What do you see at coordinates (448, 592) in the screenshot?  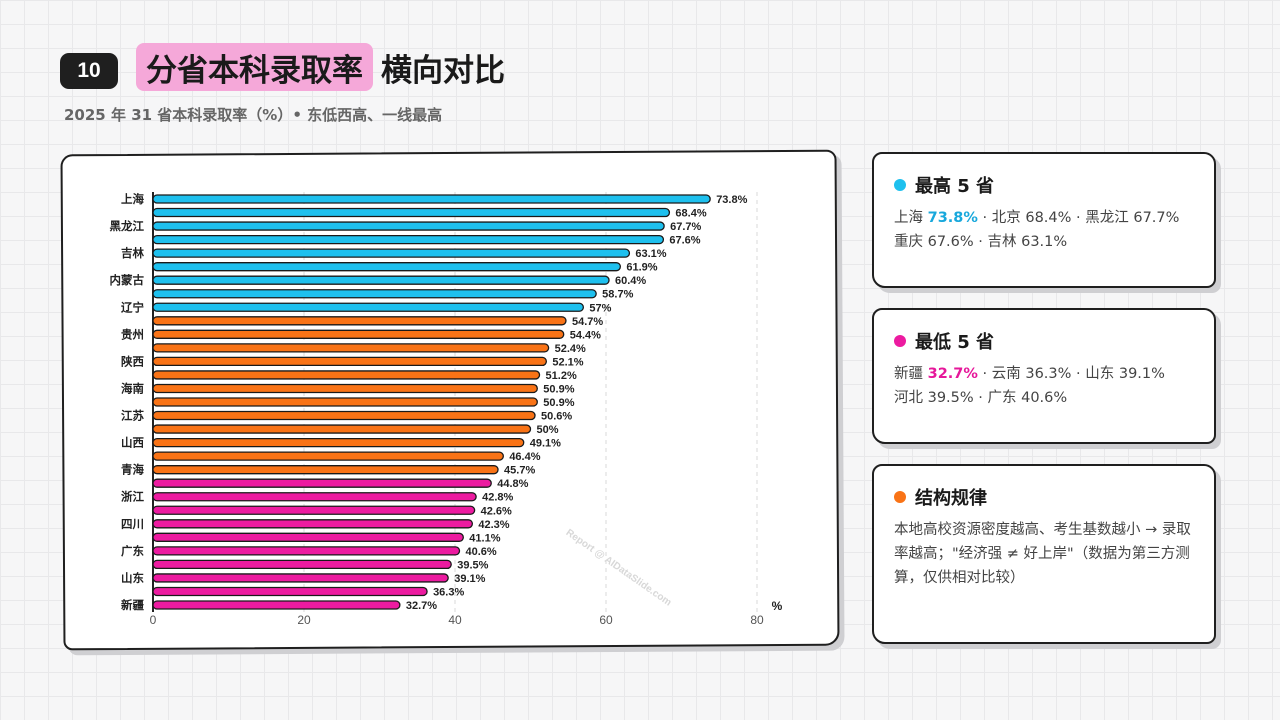 I see `bar-value-label: 36.3%` at bounding box center [448, 592].